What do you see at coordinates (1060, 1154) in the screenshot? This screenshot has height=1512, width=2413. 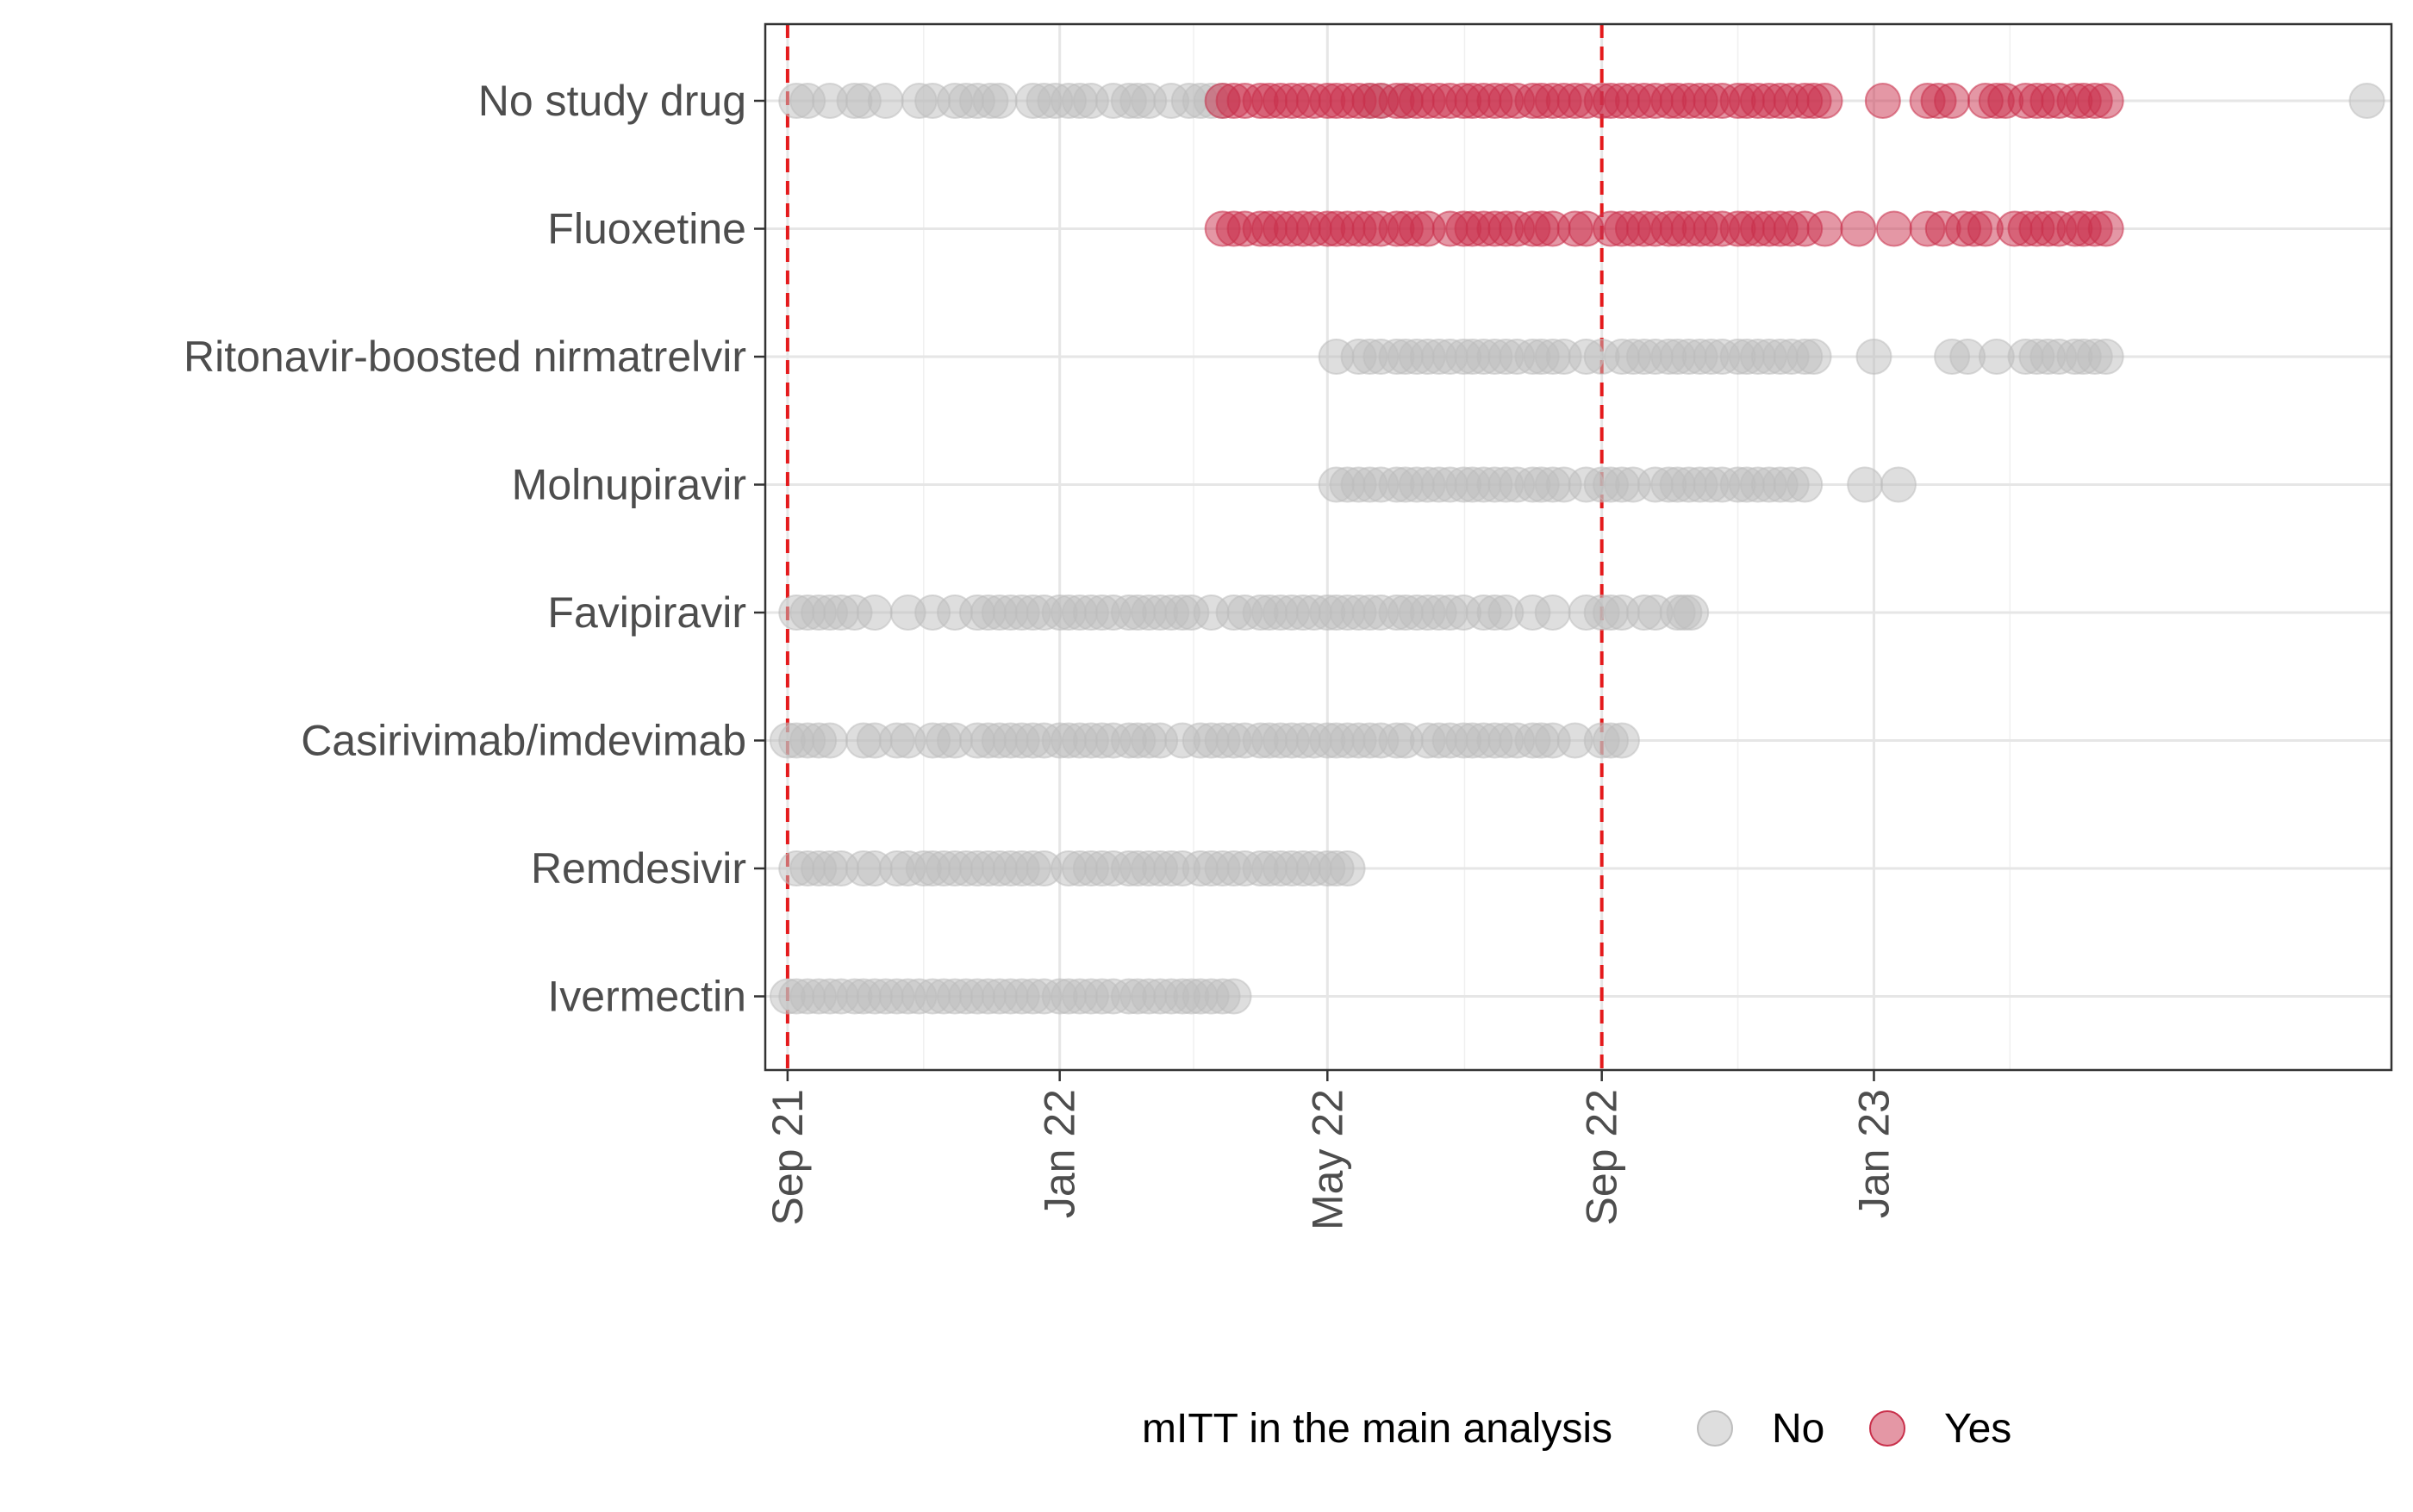 I see `x-tick-label: Jan 22` at bounding box center [1060, 1154].